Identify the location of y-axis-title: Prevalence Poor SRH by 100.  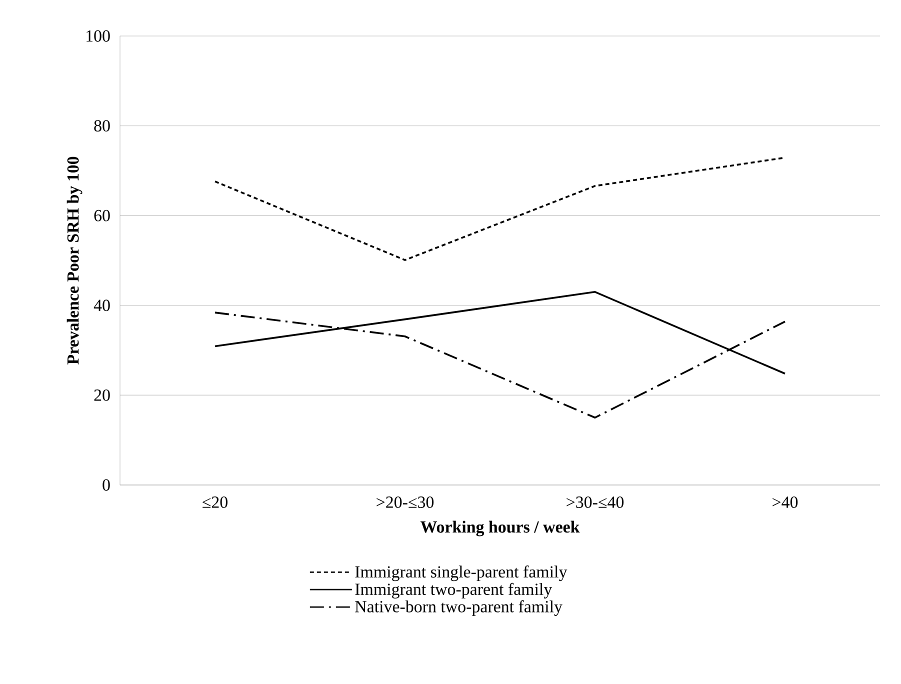
(74, 260).